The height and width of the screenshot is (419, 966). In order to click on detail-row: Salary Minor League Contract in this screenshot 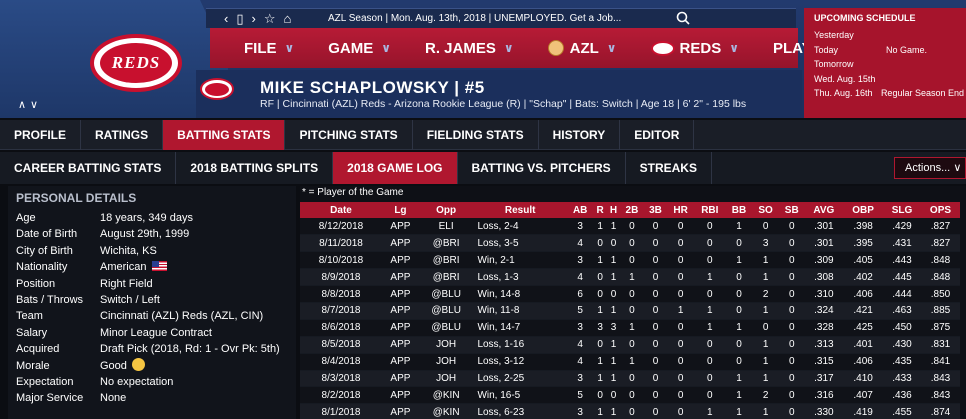, I will do `click(114, 332)`.